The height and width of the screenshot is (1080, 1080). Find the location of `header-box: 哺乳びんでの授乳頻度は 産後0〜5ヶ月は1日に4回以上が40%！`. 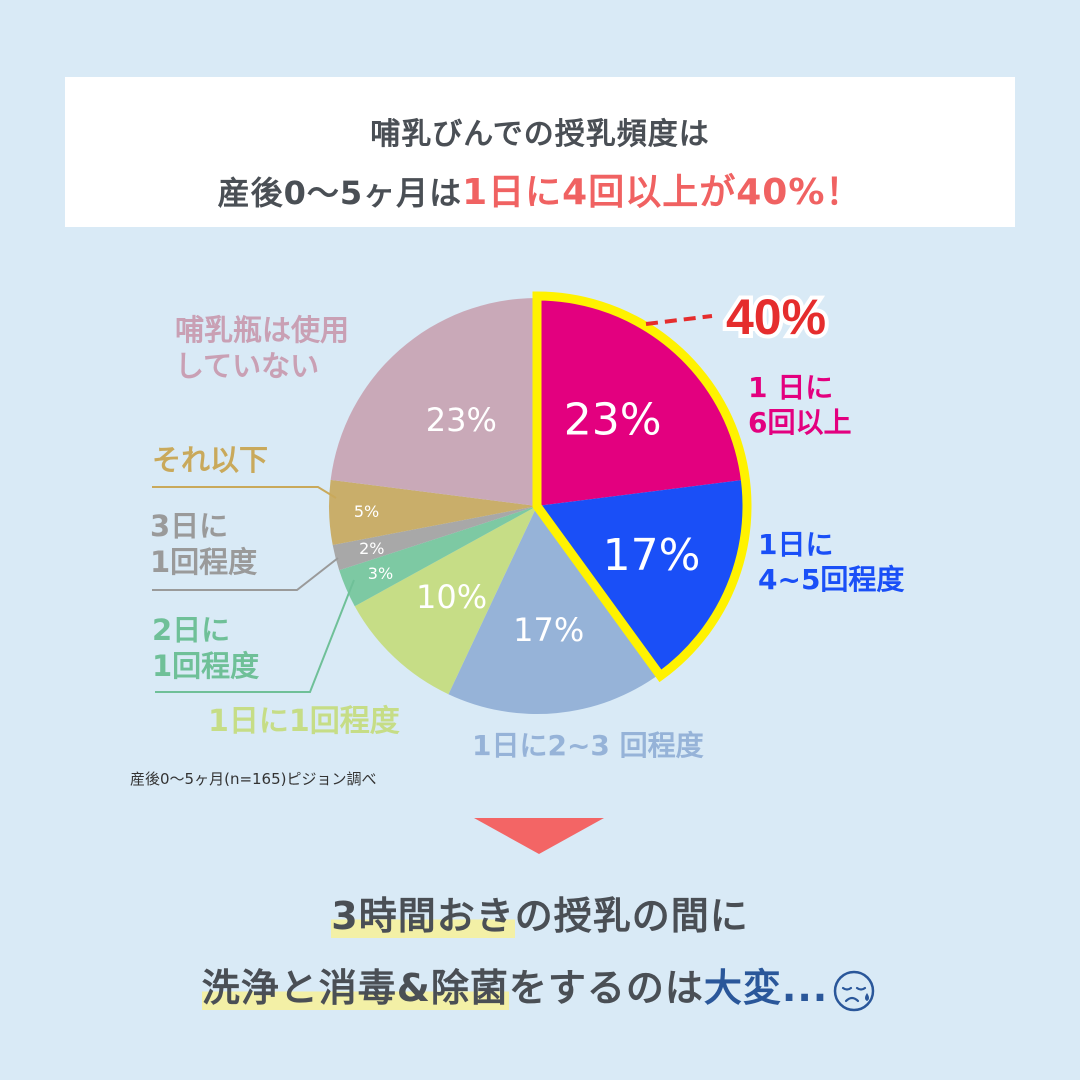

header-box: 哺乳びんでの授乳頻度は 産後0〜5ヶ月は1日に4回以上が40%！ is located at coordinates (540, 152).